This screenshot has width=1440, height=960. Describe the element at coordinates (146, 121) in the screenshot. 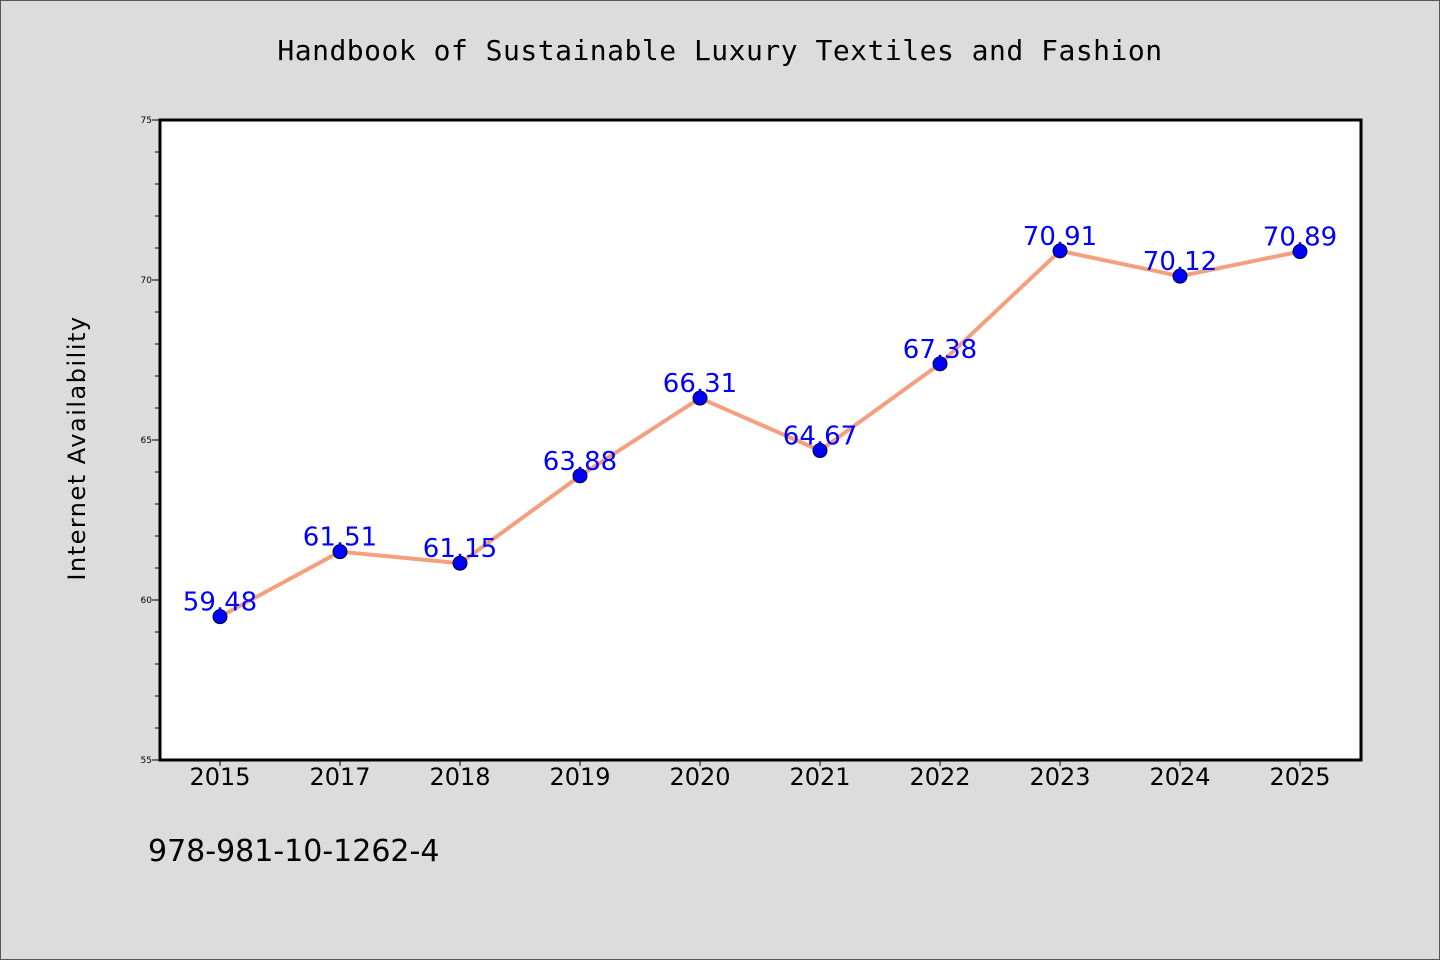

I see `y-tick-label: 75` at that location.